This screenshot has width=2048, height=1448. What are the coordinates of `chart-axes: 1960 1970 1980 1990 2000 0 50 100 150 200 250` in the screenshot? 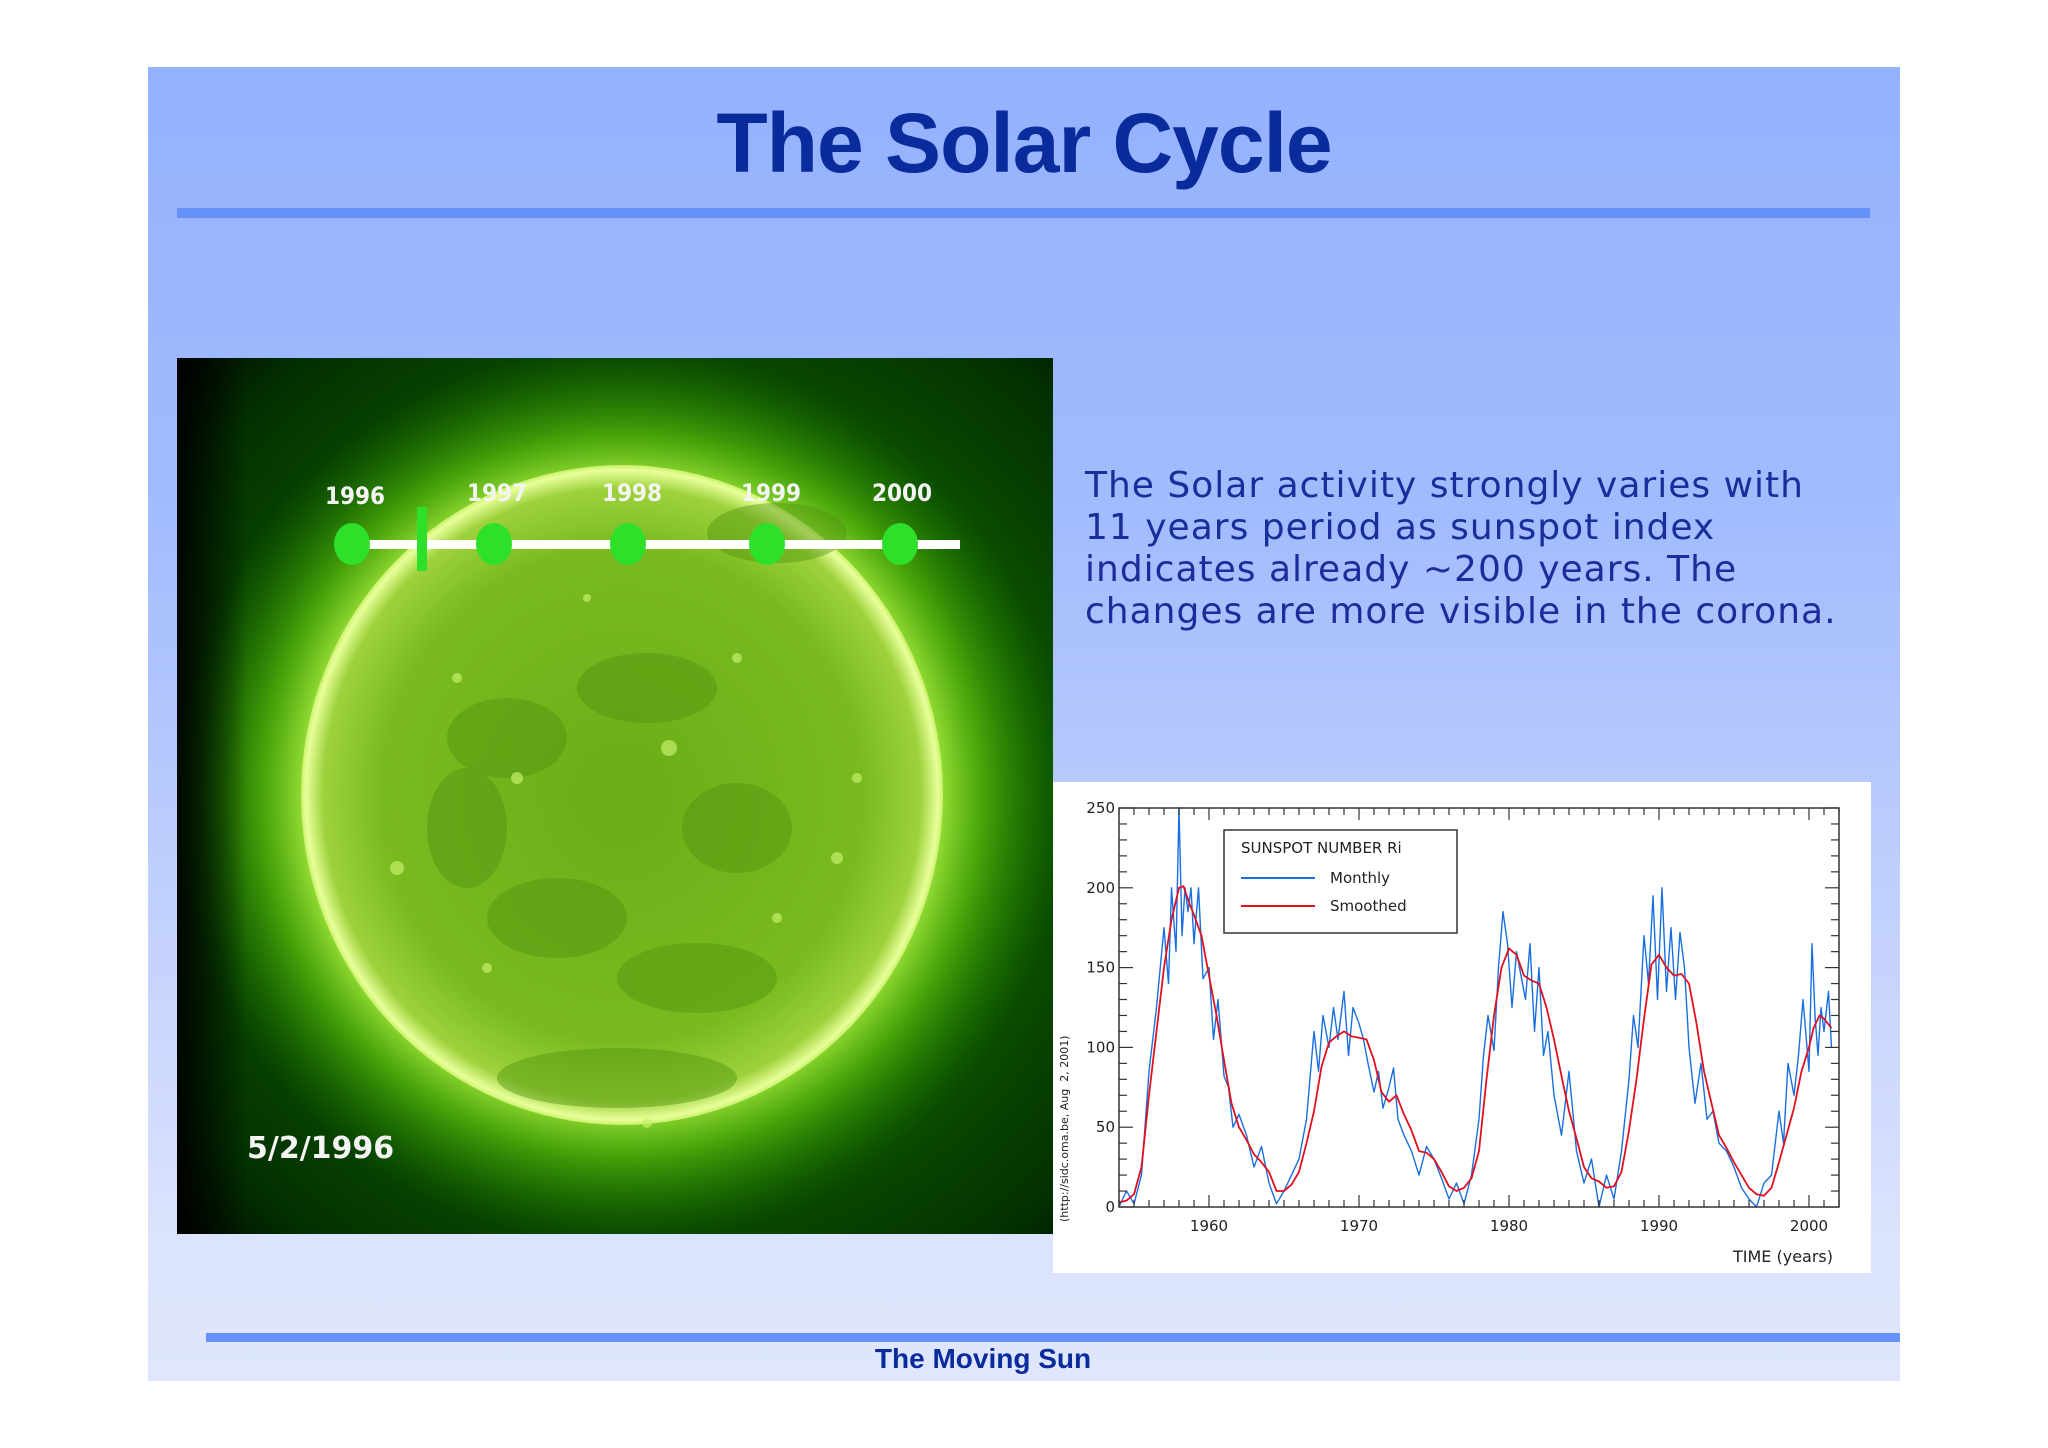 It's located at (1463, 1017).